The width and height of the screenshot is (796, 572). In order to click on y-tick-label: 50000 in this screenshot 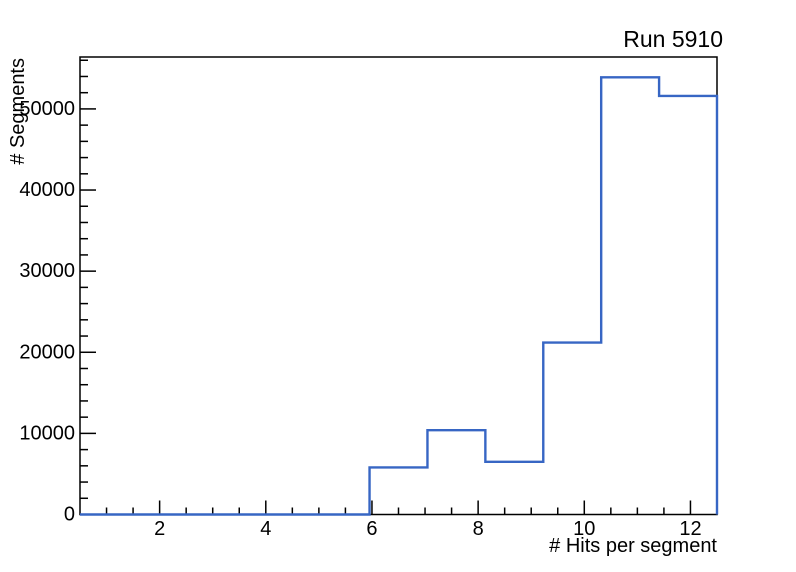, I will do `click(47, 109)`.